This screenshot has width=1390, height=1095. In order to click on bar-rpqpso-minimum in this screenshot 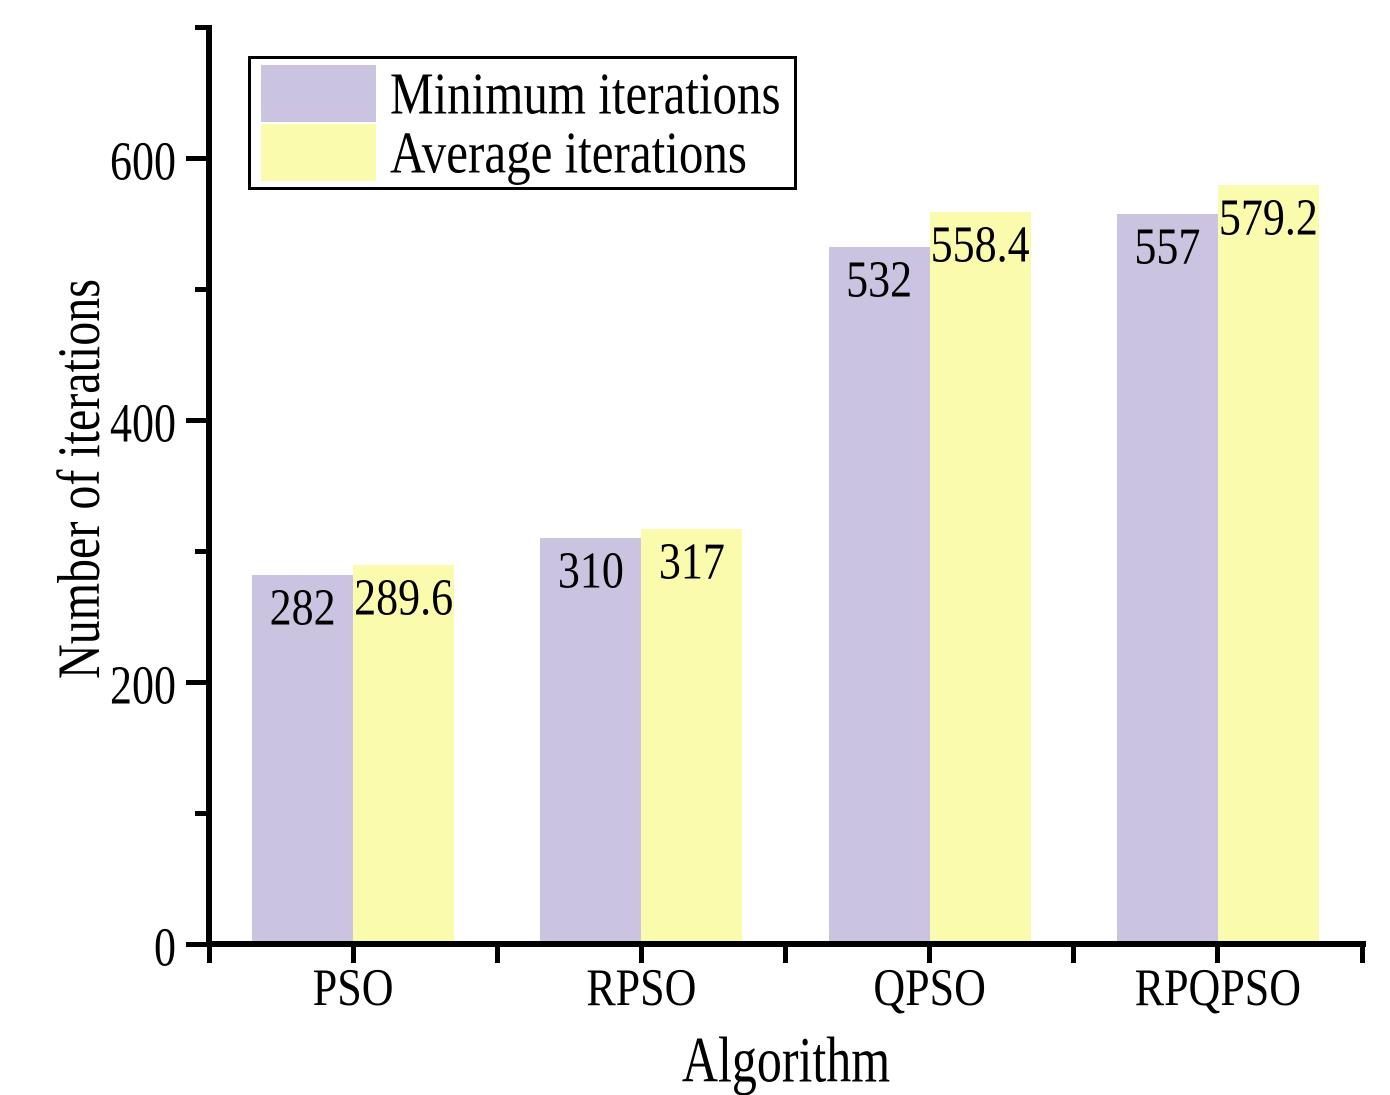, I will do `click(1167, 579)`.